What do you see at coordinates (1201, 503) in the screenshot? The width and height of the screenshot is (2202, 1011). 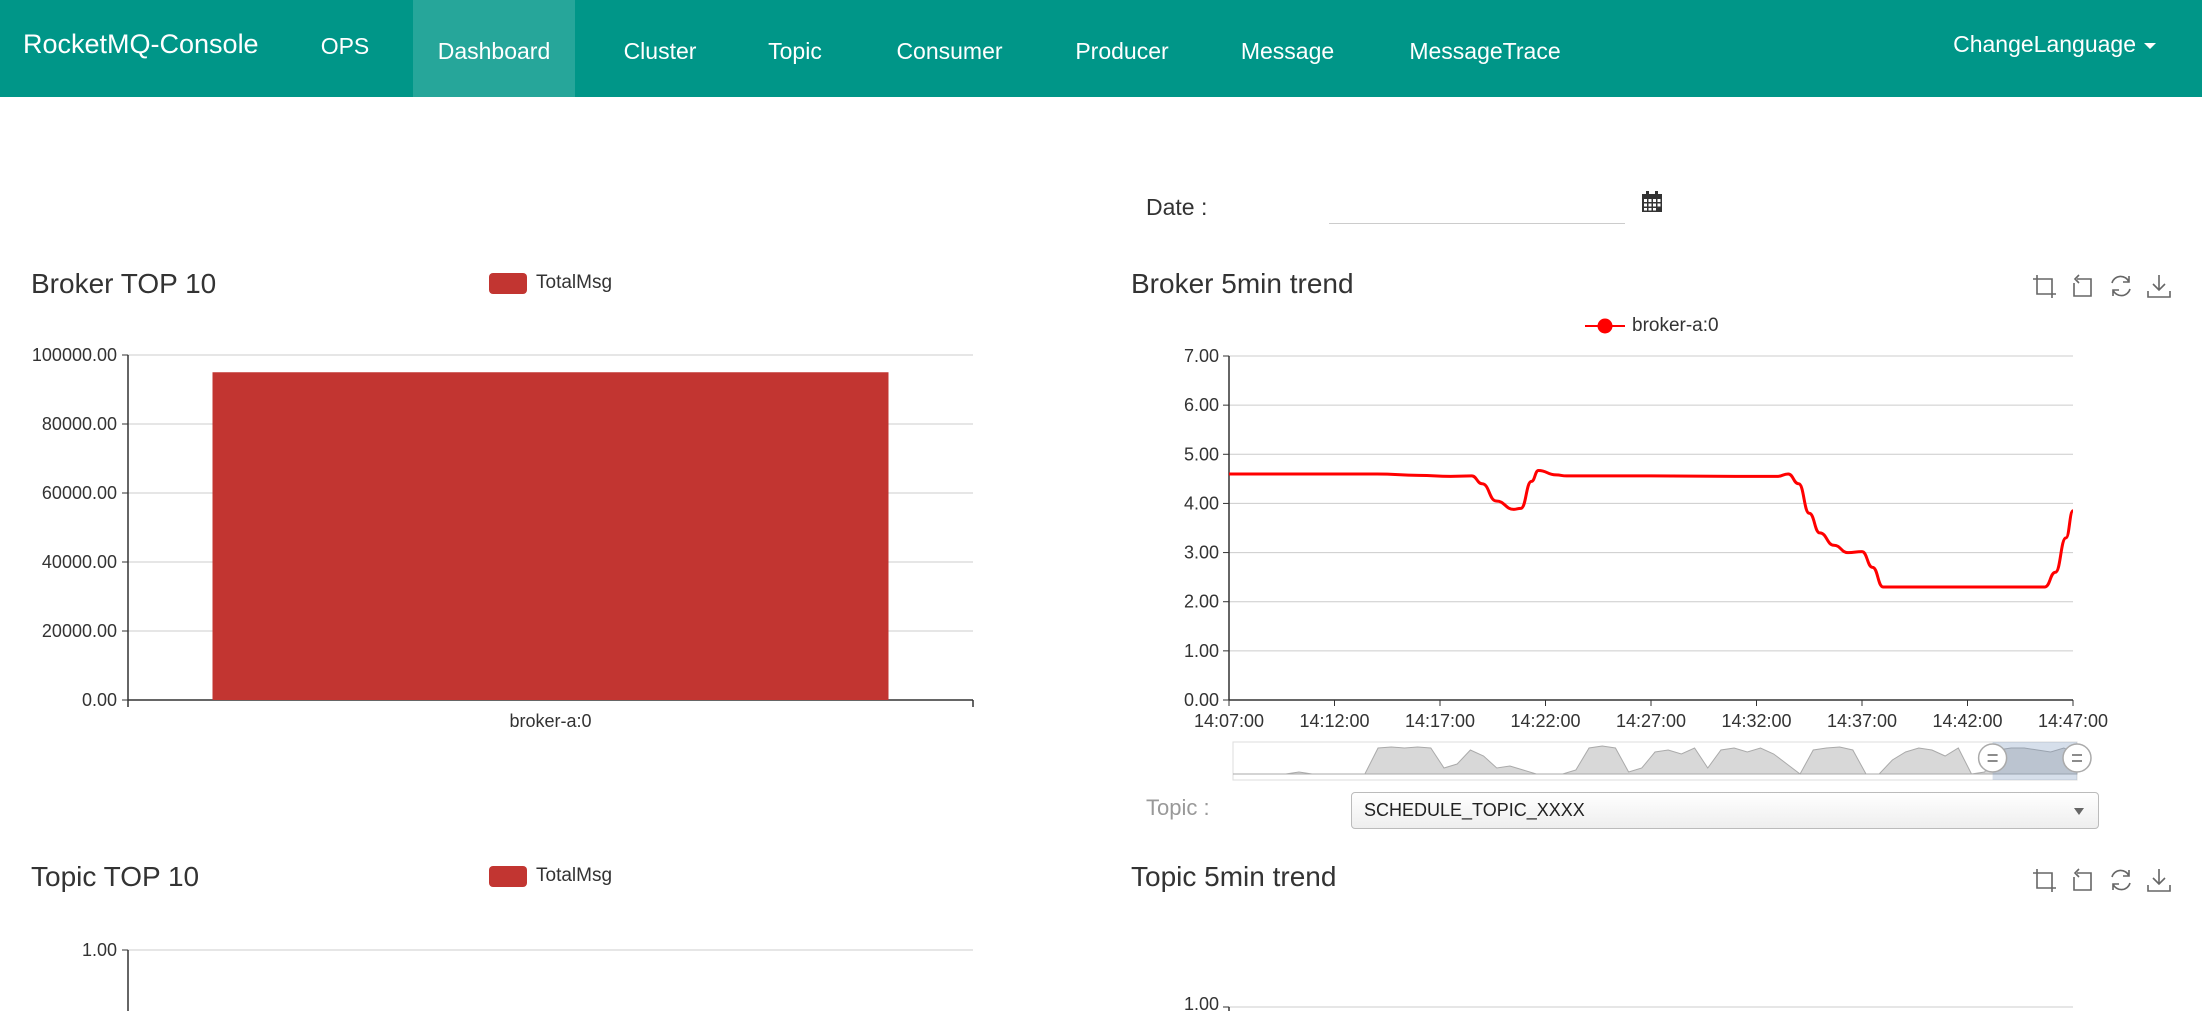 I see `y-tick-label: 4.00` at bounding box center [1201, 503].